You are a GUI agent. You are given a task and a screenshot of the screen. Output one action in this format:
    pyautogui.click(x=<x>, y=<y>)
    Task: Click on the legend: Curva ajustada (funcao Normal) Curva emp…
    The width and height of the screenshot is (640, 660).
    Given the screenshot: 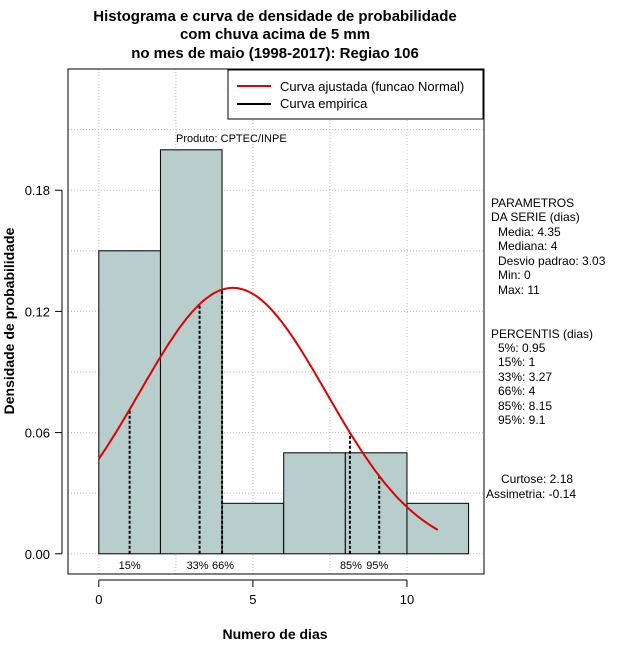 What is the action you would take?
    pyautogui.click(x=355, y=94)
    